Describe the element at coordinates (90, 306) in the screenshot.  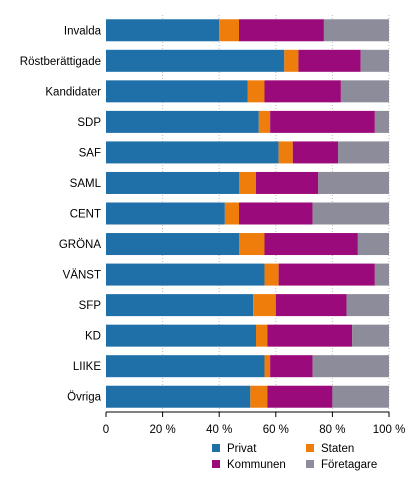
I see `category-label: SFP` at that location.